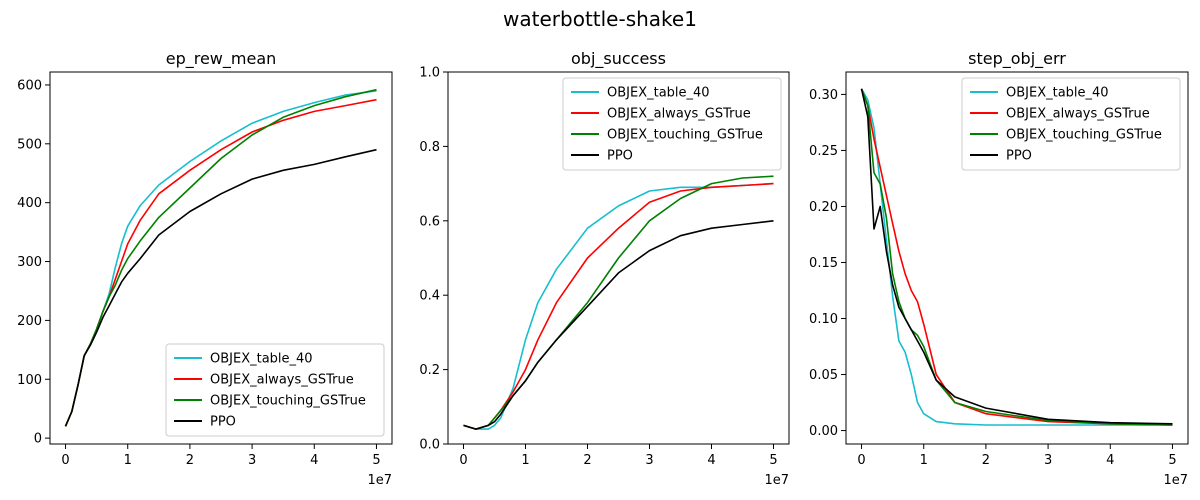 The image size is (1200, 500). Describe the element at coordinates (823, 431) in the screenshot. I see `y-tick-label: 0.00` at that location.